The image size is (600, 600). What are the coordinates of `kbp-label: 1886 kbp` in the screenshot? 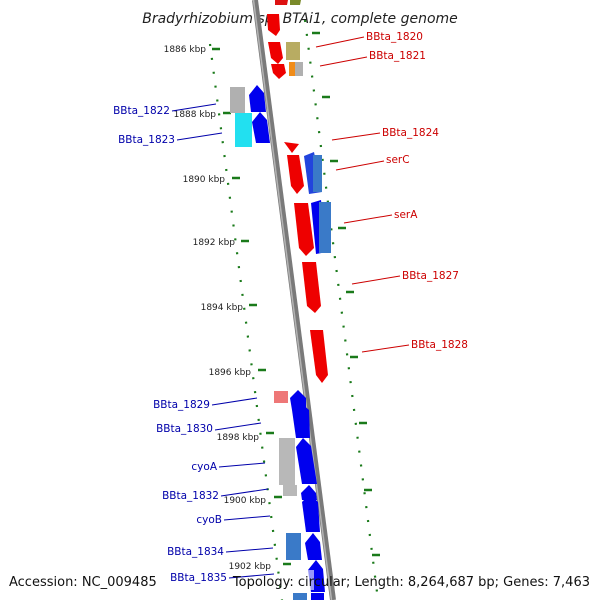 It's located at (185, 50).